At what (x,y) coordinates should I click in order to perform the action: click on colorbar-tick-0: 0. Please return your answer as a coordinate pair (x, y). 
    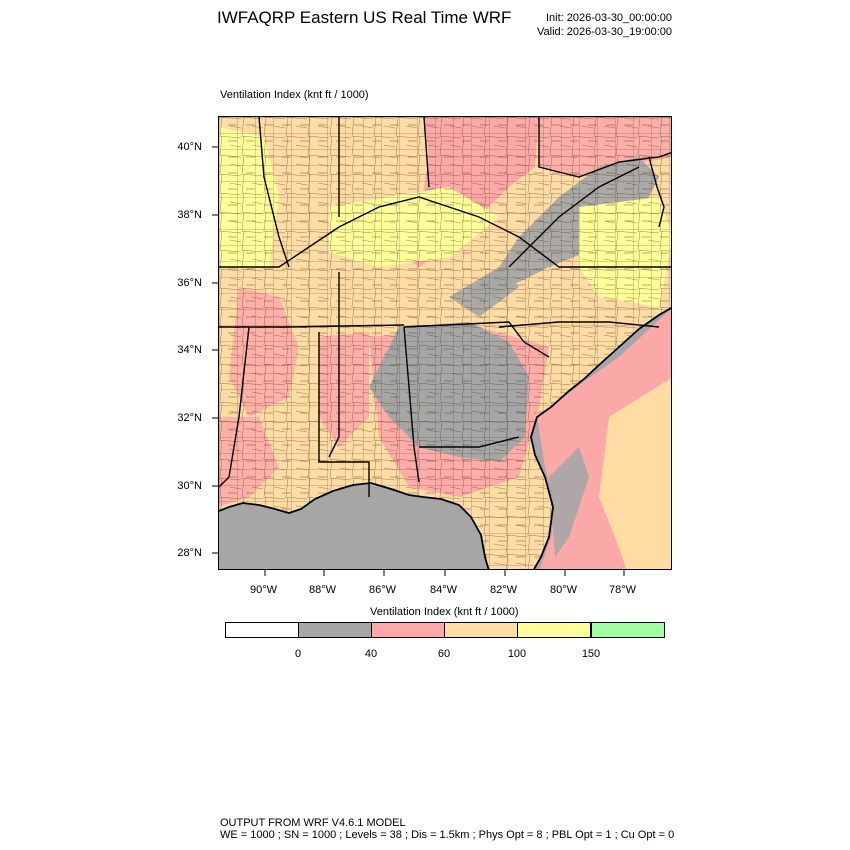
    Looking at the image, I should click on (298, 654).